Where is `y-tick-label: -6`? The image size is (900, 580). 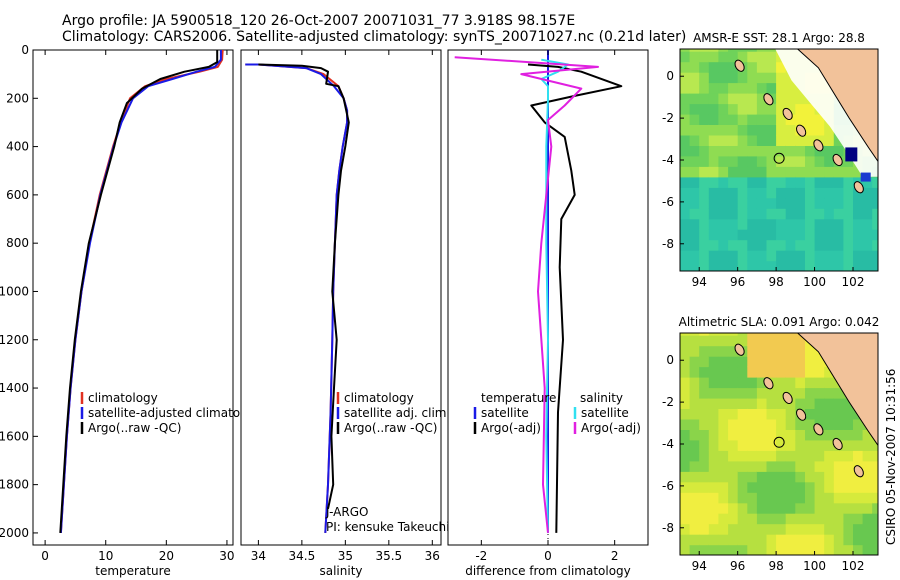
y-tick-label: -6 is located at coordinates (668, 486).